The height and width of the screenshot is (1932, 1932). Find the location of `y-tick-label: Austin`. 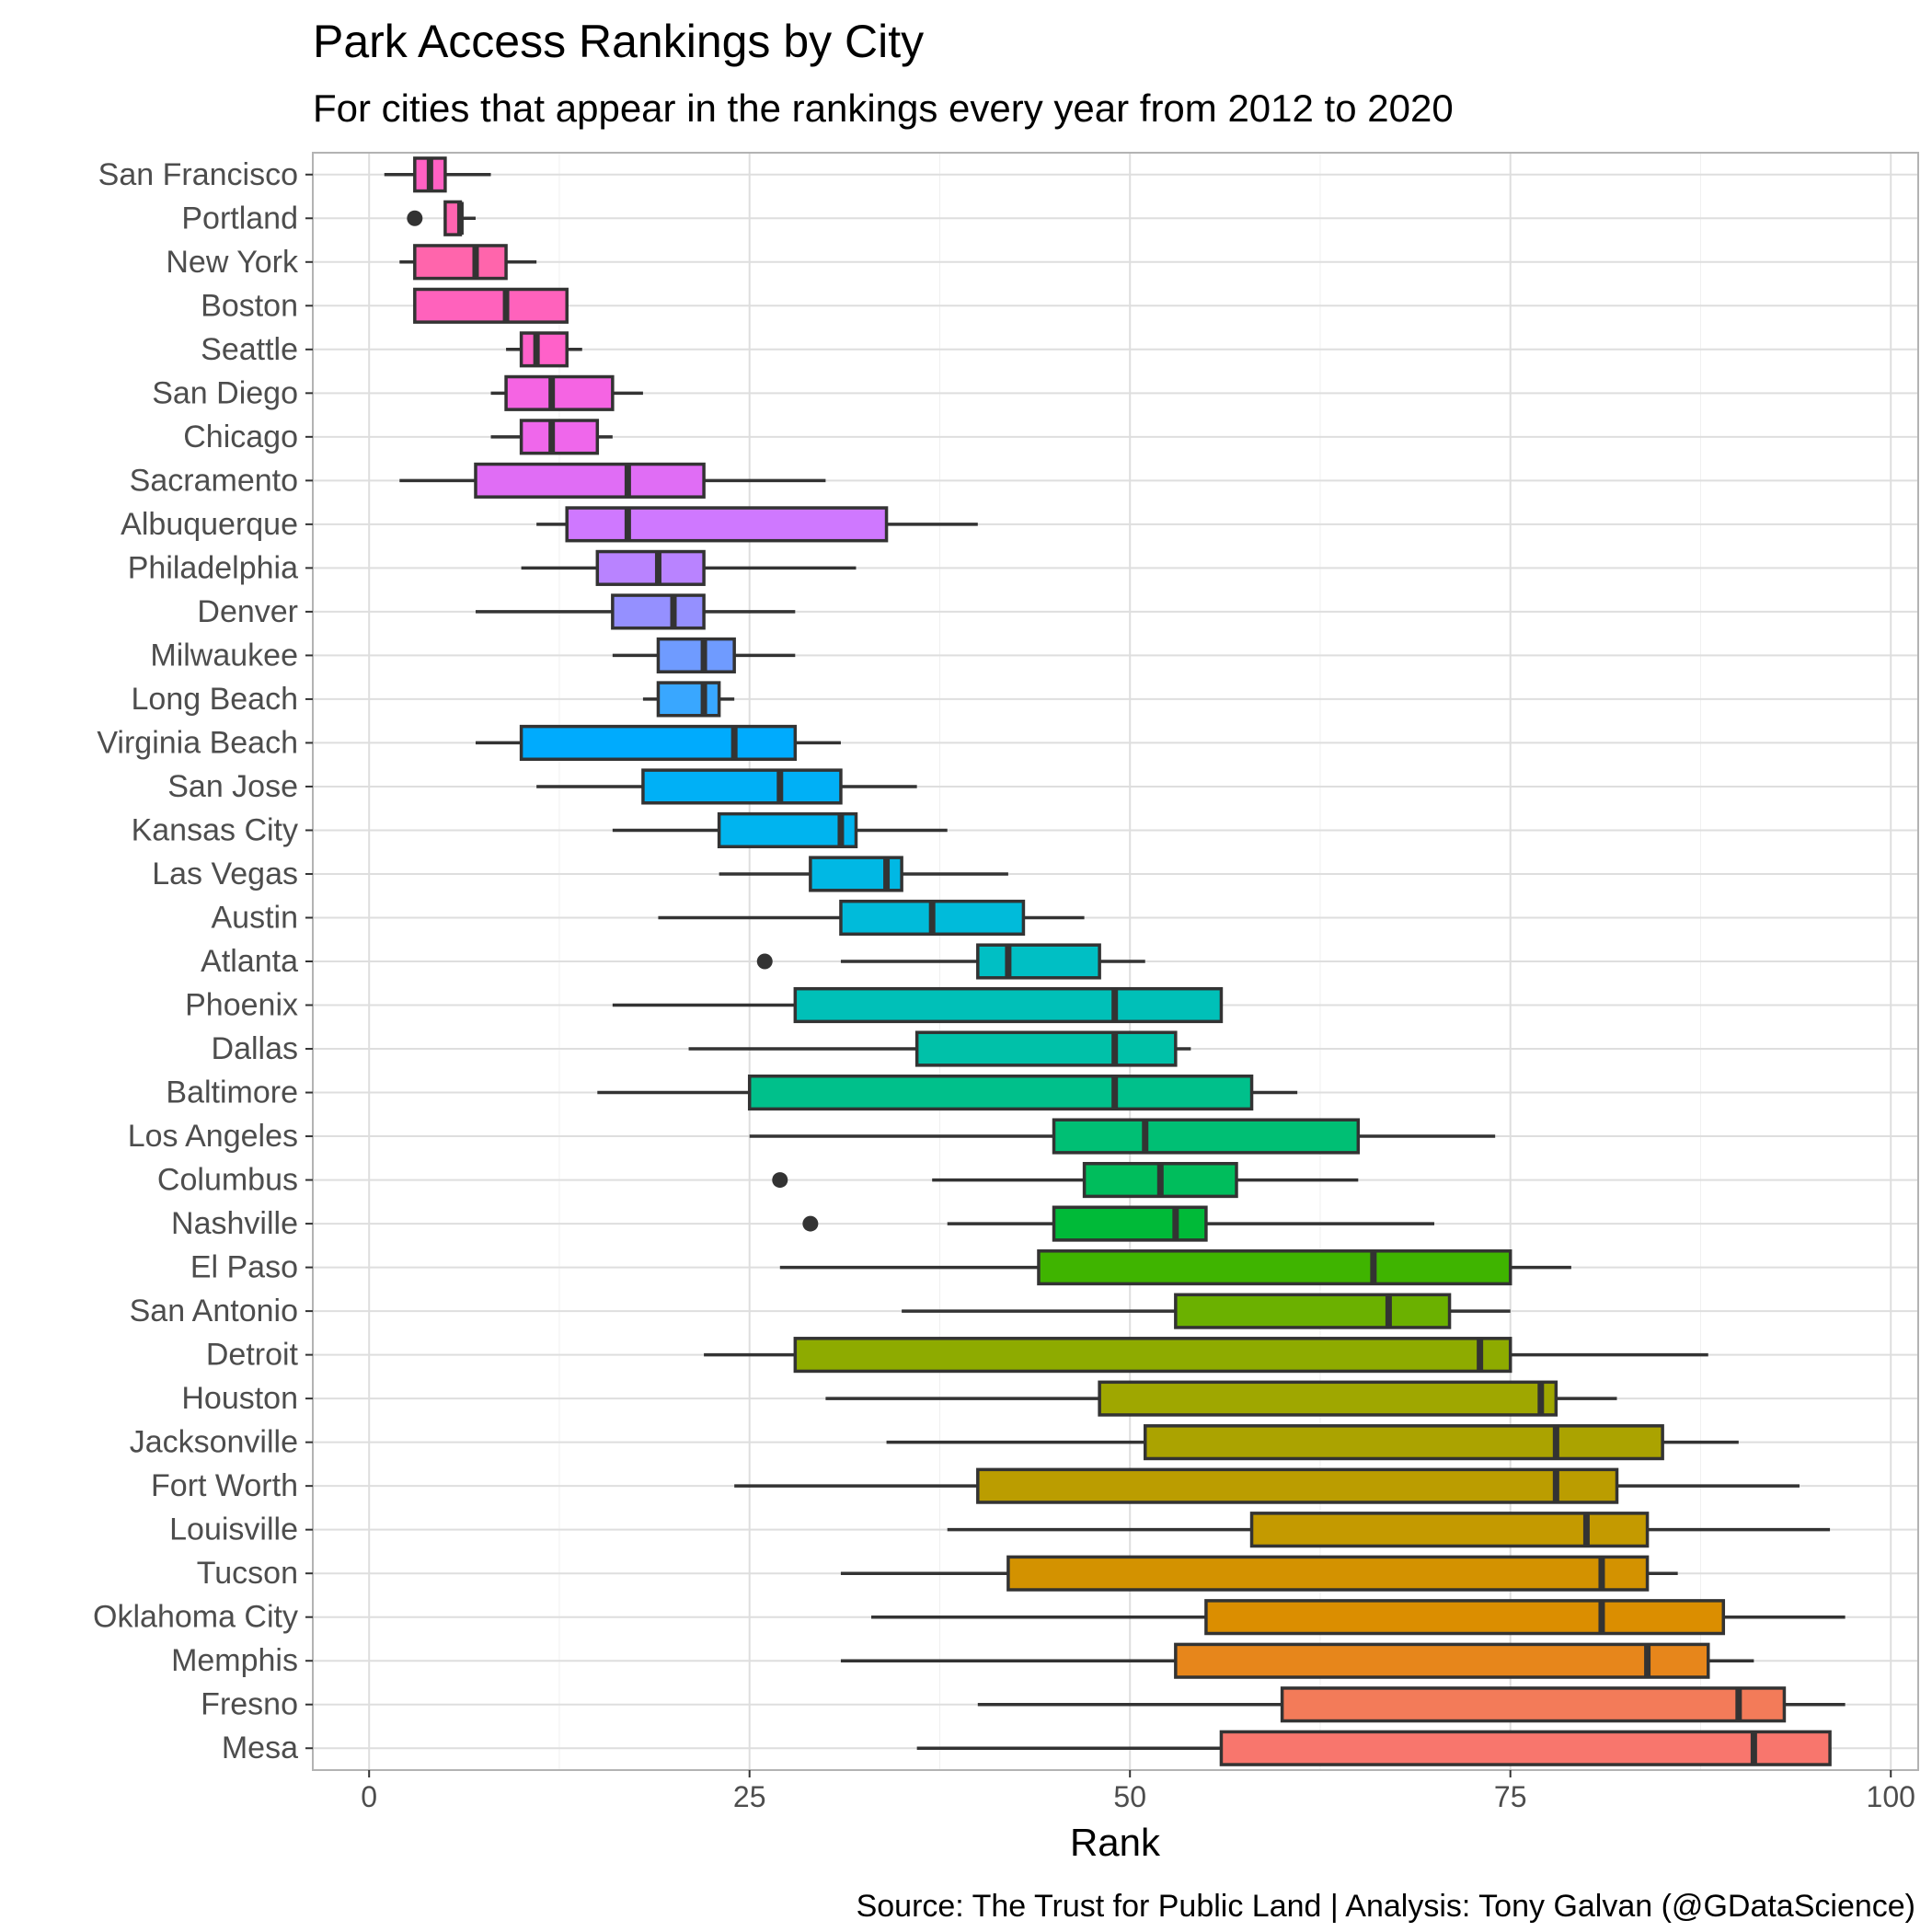

y-tick-label: Austin is located at coordinates (255, 917).